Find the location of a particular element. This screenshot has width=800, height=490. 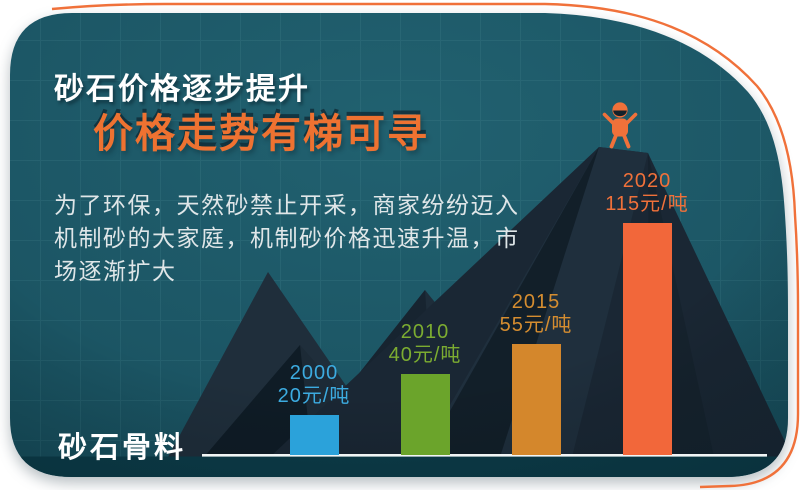

bar-year-label: 2020 is located at coordinates (647, 181).